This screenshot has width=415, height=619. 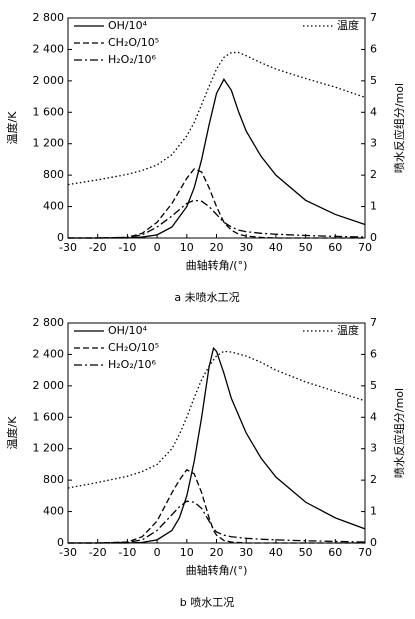 What do you see at coordinates (207, 602) in the screenshot?
I see `caption: b 喷水工况` at bounding box center [207, 602].